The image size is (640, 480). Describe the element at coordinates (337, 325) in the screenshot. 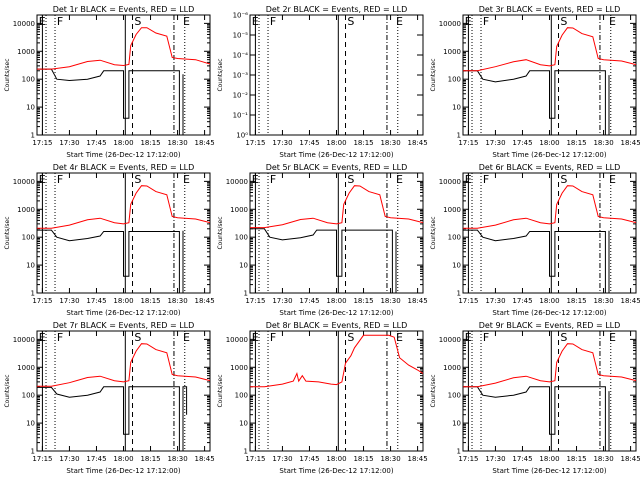

I see `chart-title: Det 8r BLACK = Events, RED = LLD` at that location.